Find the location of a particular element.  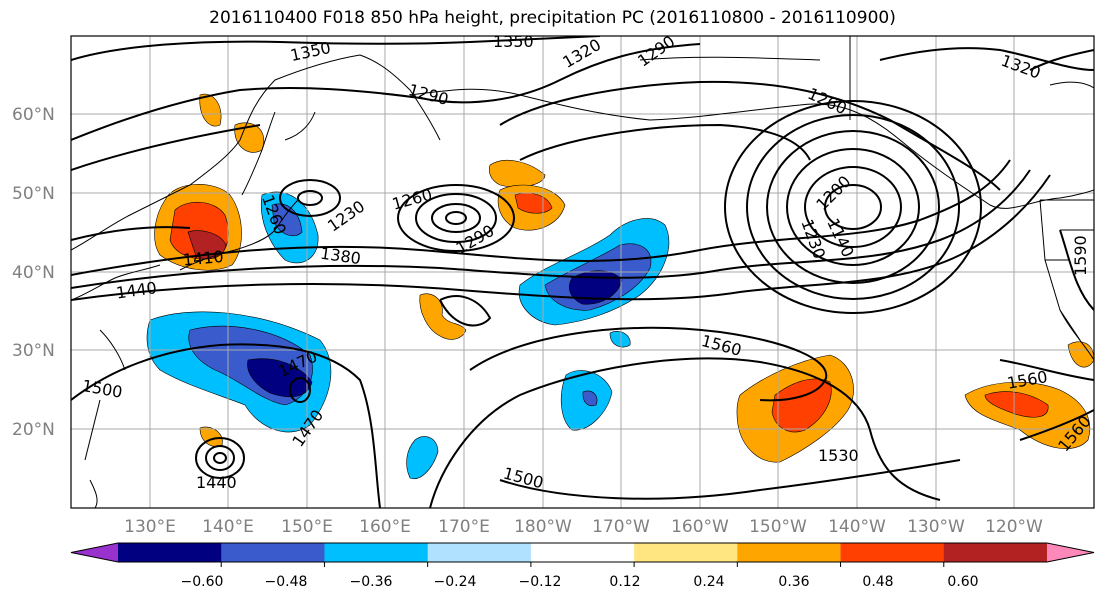

lon-label: 180°W is located at coordinates (543, 527).